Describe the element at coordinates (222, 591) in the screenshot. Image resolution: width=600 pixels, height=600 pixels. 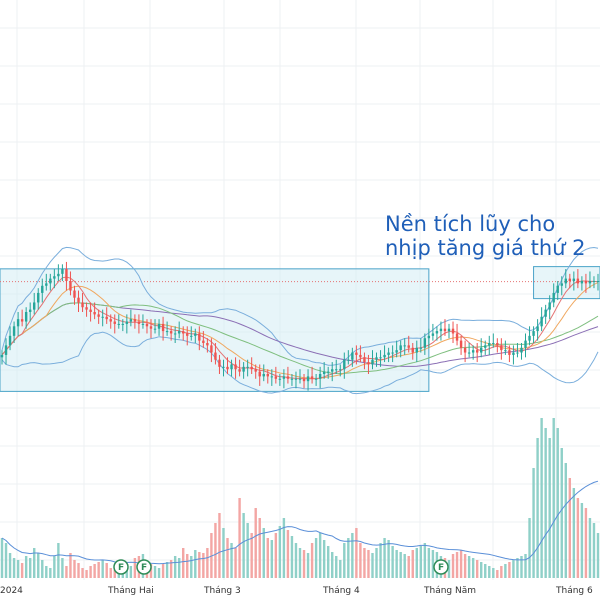
I see `x-tick-label: Tháng 3` at that location.